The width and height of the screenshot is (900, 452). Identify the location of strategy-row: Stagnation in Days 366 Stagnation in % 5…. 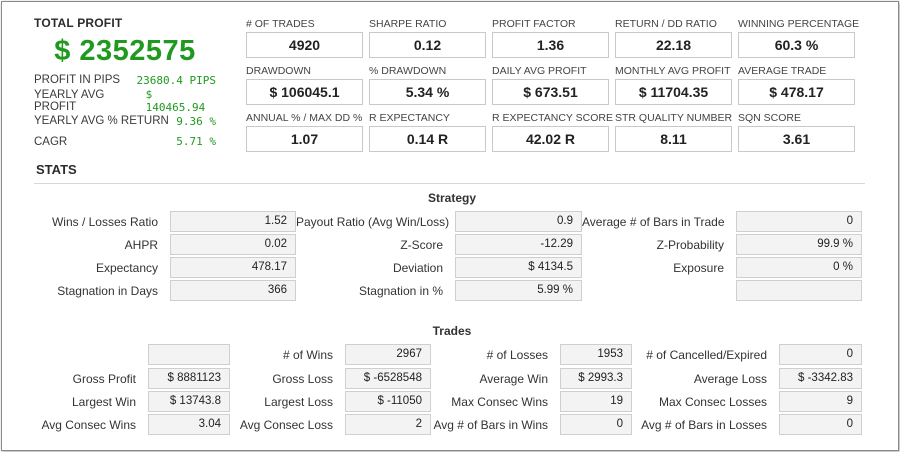
(448, 290).